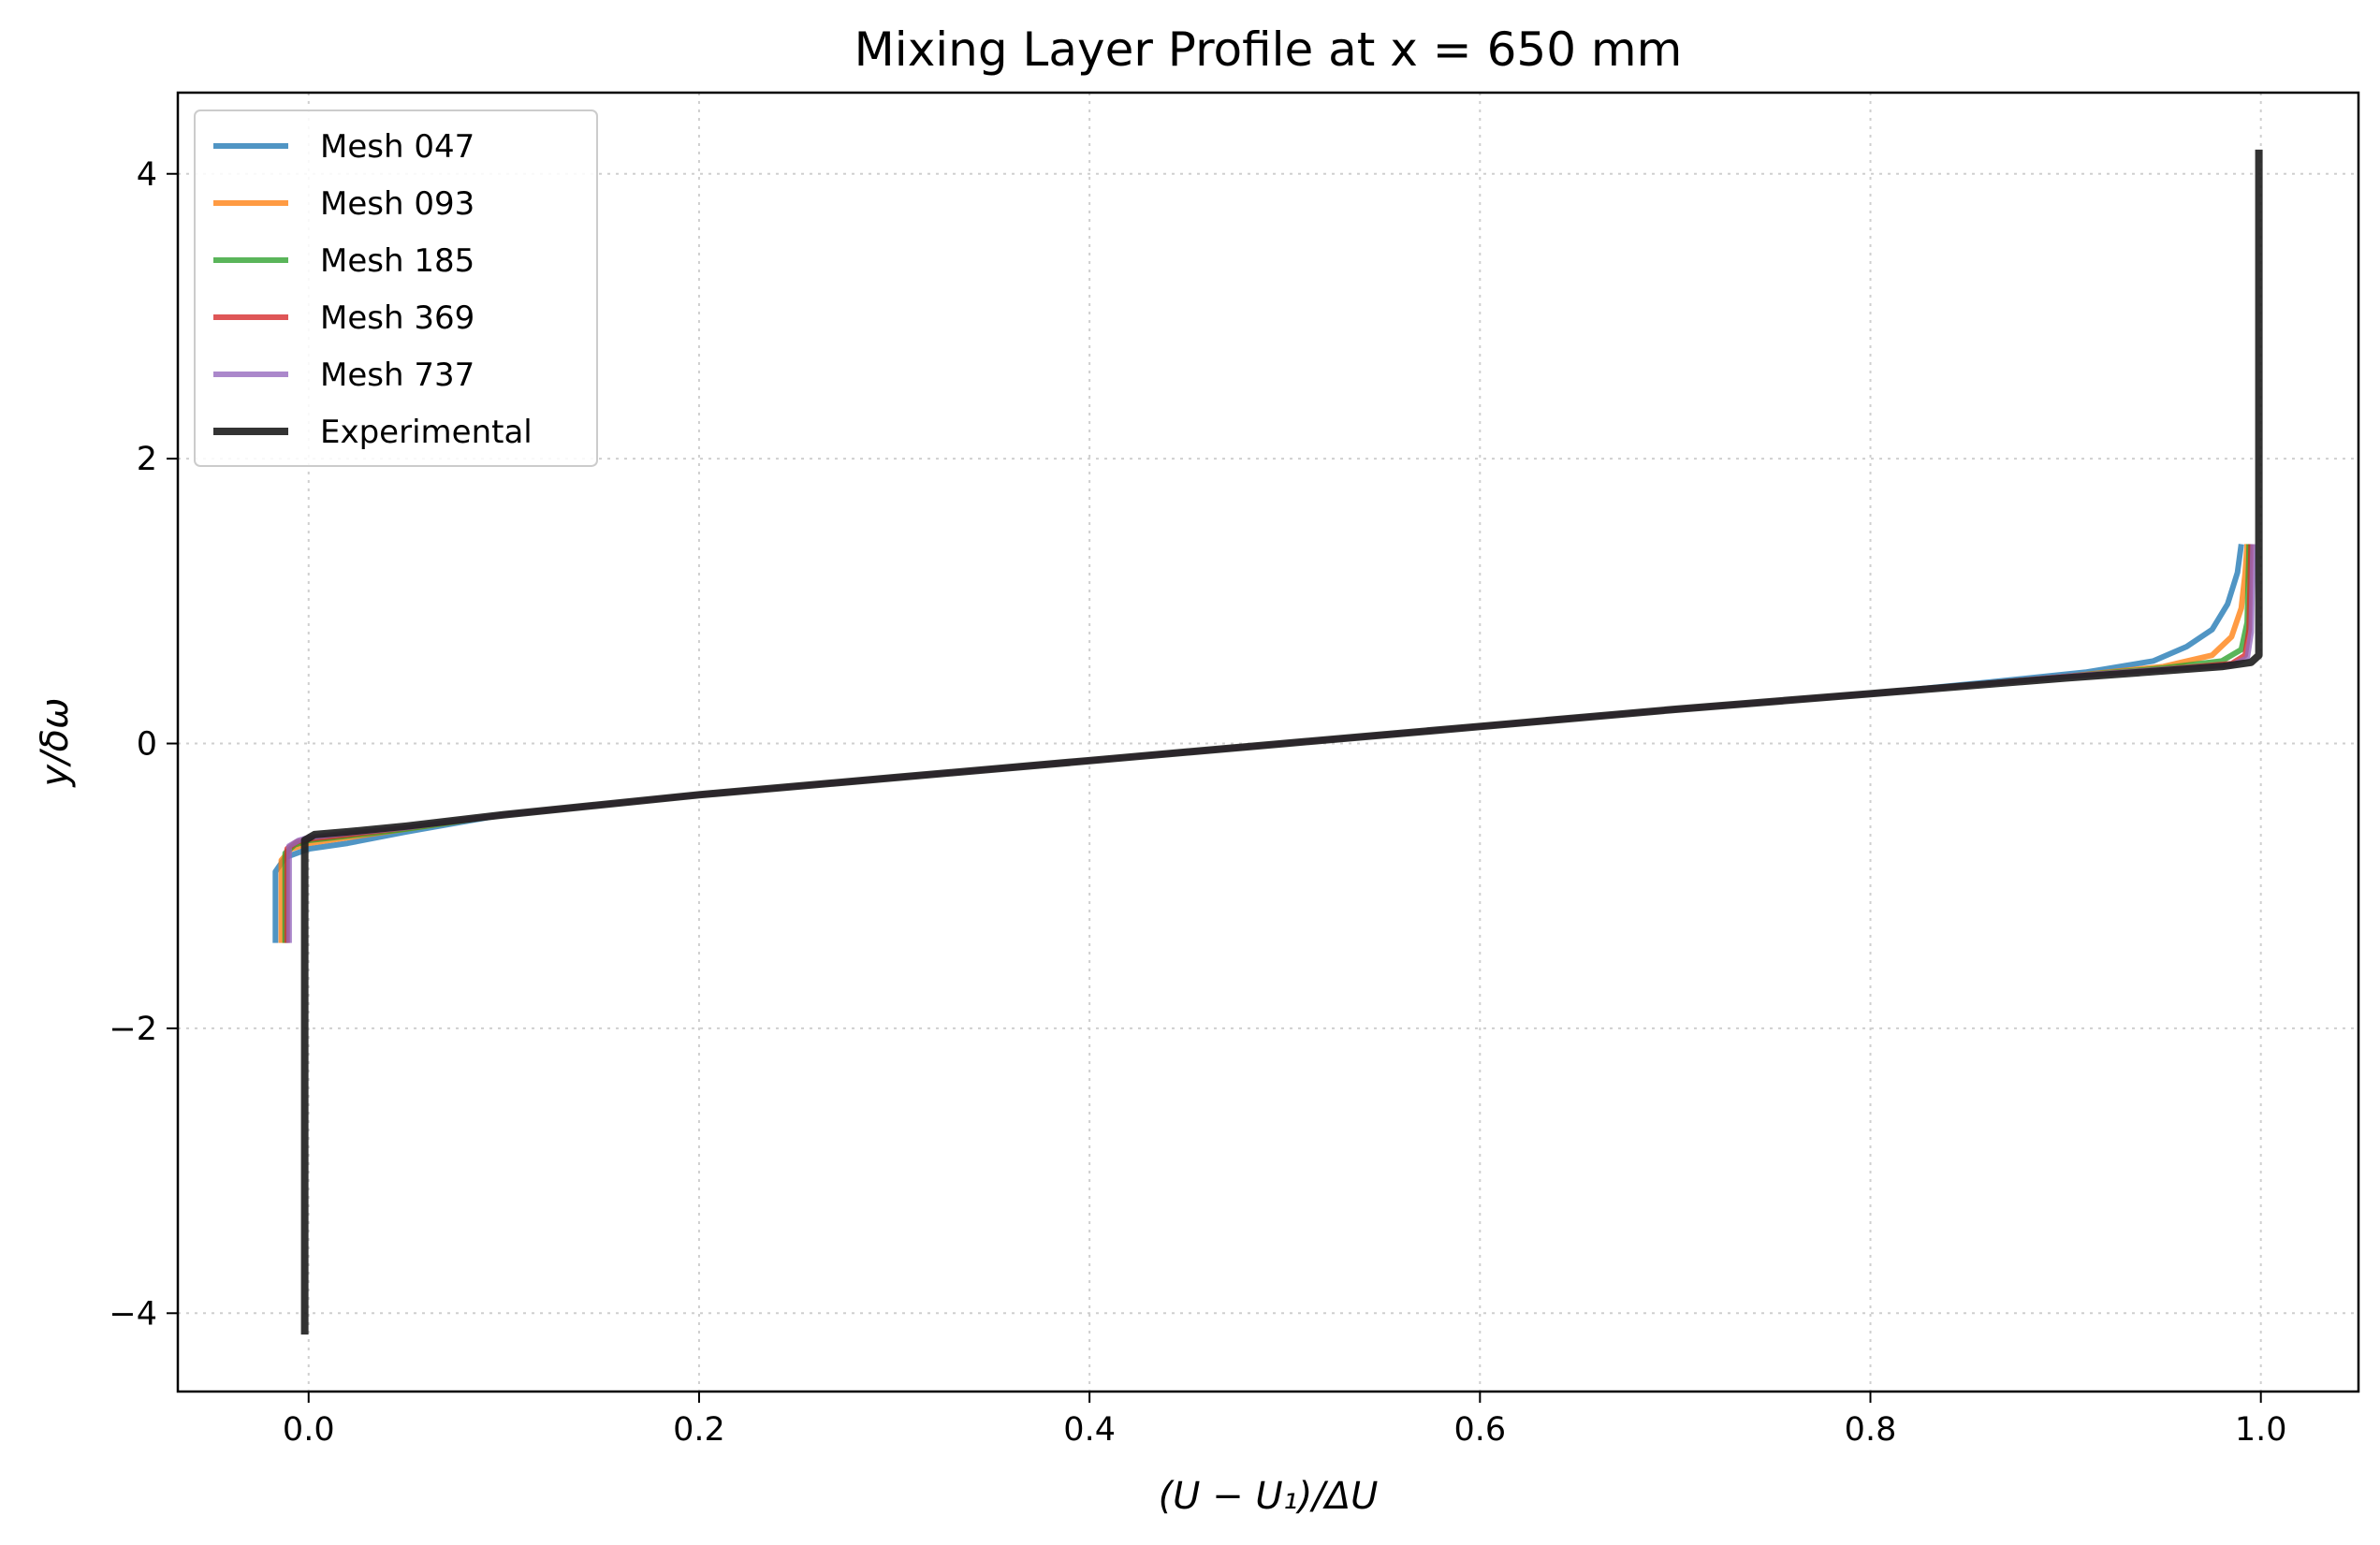  I want to click on y-axis-label: y/δω, so click(55, 742).